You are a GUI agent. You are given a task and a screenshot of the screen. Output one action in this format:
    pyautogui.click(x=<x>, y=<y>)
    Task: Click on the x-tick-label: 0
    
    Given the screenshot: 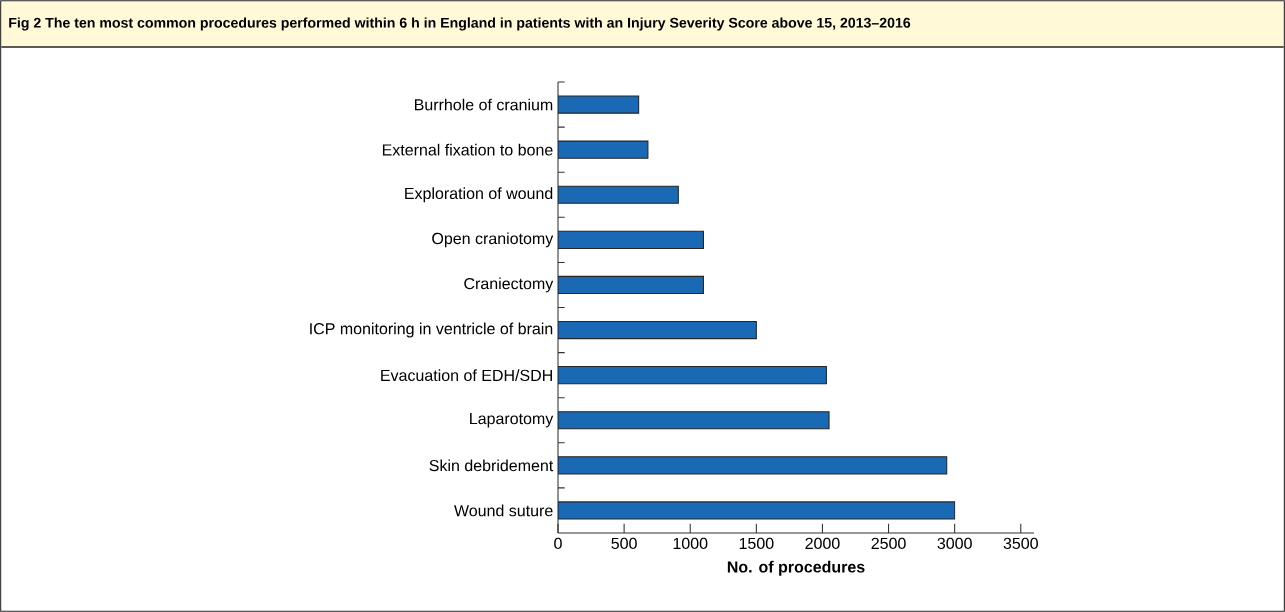 What is the action you would take?
    pyautogui.click(x=558, y=543)
    